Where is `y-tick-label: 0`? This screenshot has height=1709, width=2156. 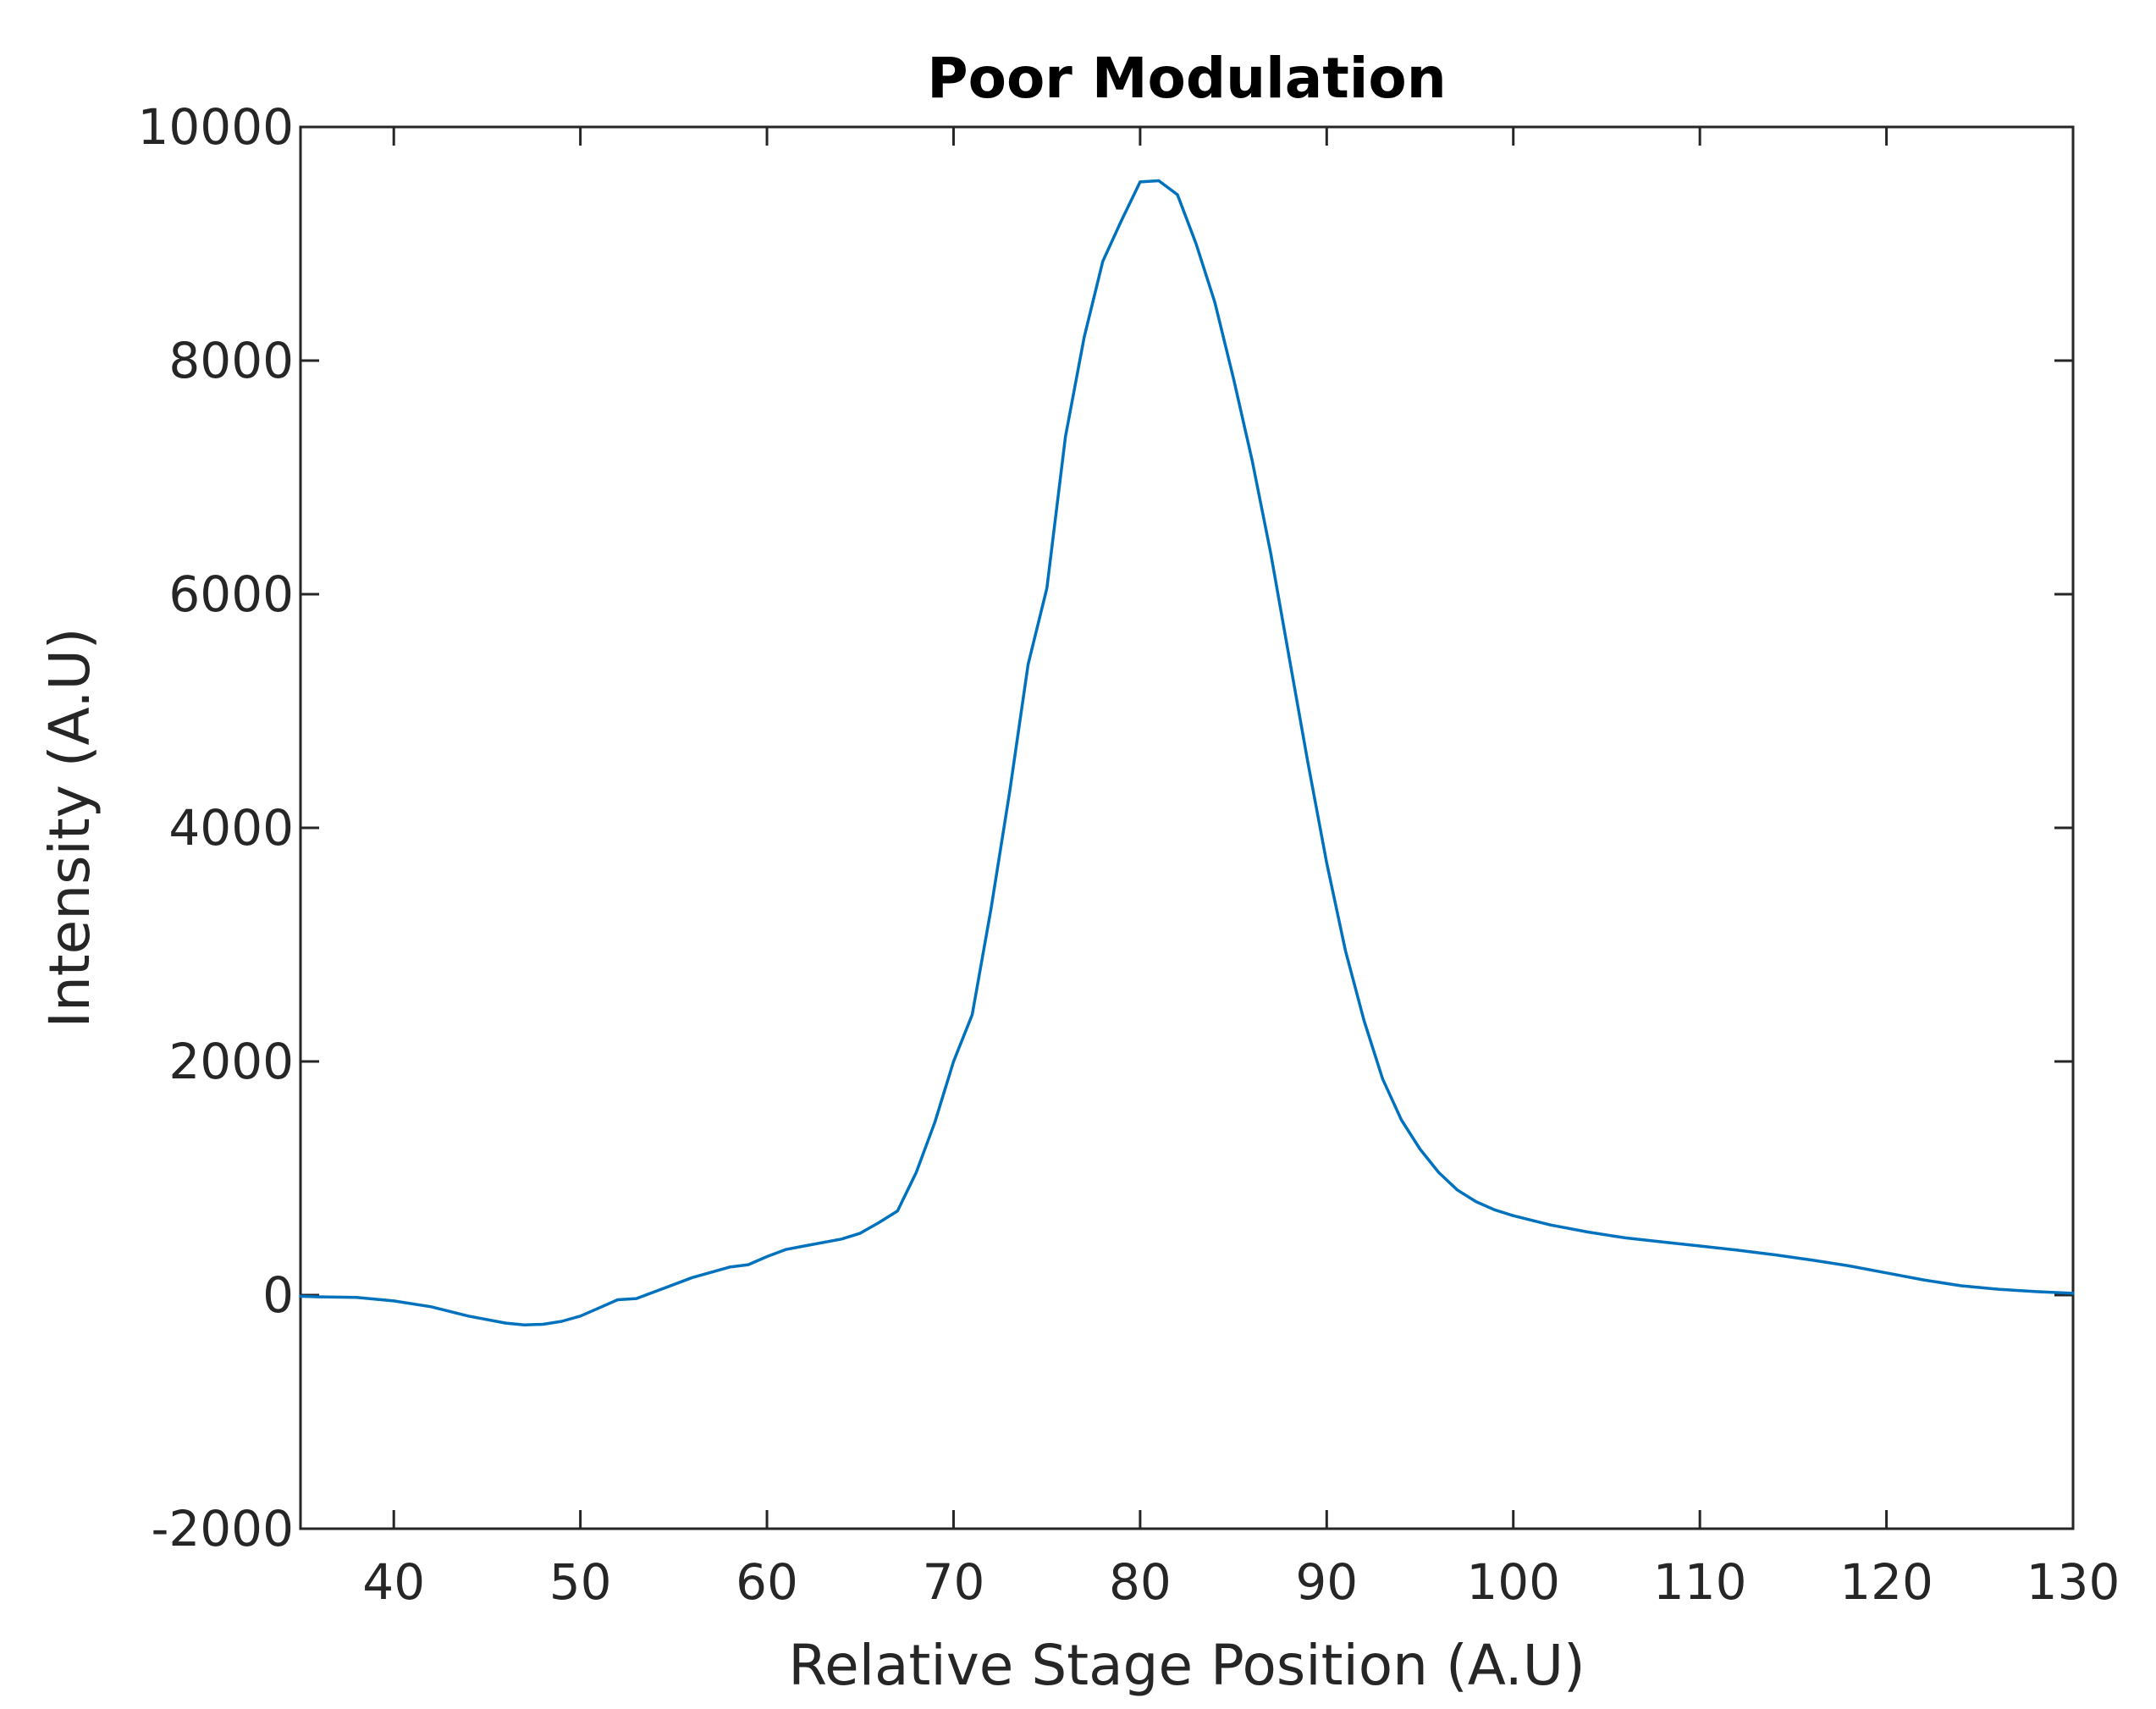 y-tick-label: 0 is located at coordinates (278, 1295).